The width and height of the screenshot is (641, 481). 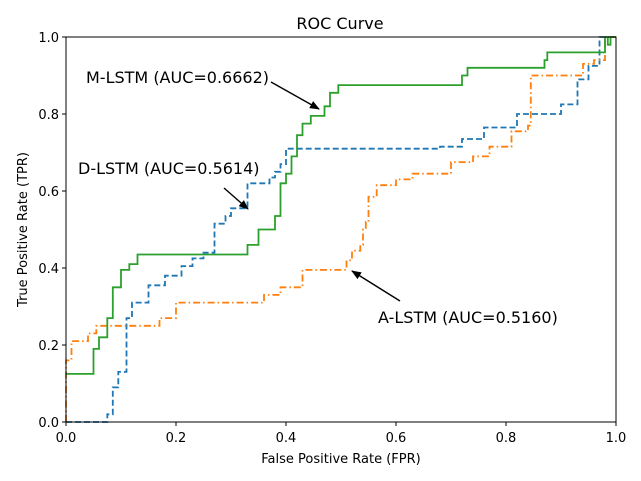 I want to click on y-tick-label: 0.2, so click(x=48, y=346).